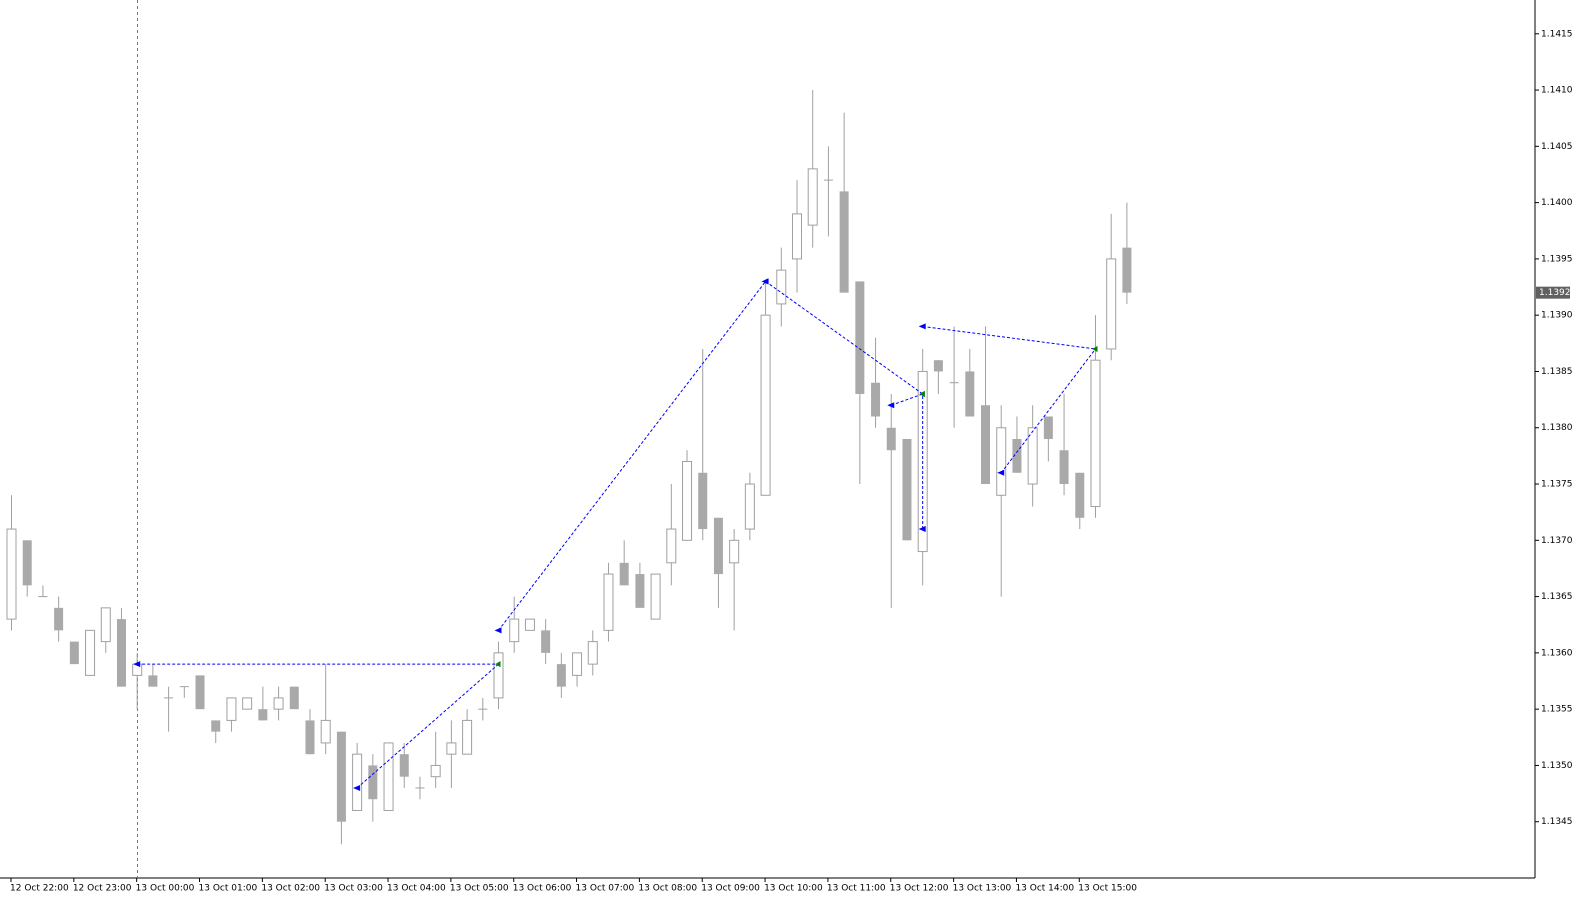 The width and height of the screenshot is (1596, 909). What do you see at coordinates (982, 889) in the screenshot?
I see `x-tick-label: 13 Oct 13:00` at bounding box center [982, 889].